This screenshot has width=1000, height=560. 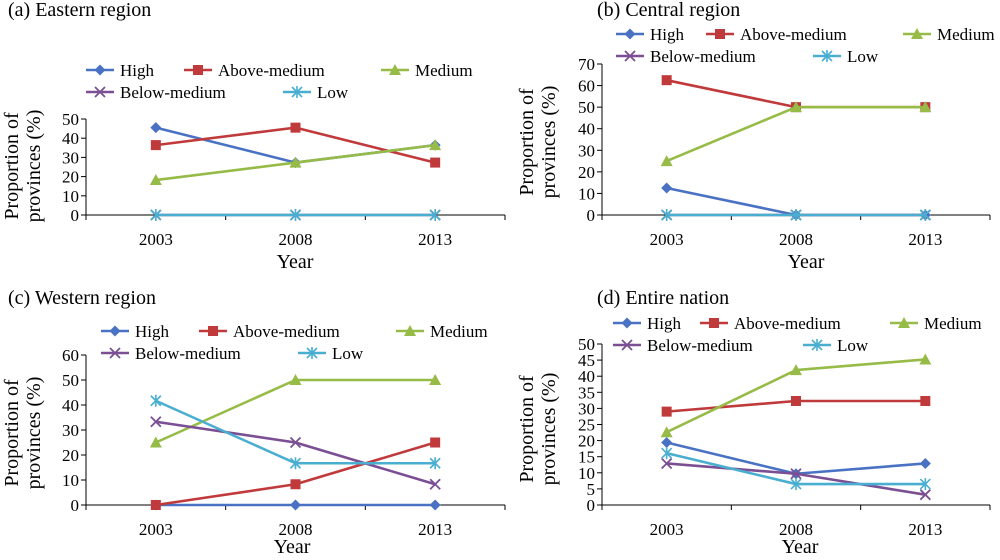 What do you see at coordinates (796, 134) in the screenshot?
I see `series-line-medium` at bounding box center [796, 134].